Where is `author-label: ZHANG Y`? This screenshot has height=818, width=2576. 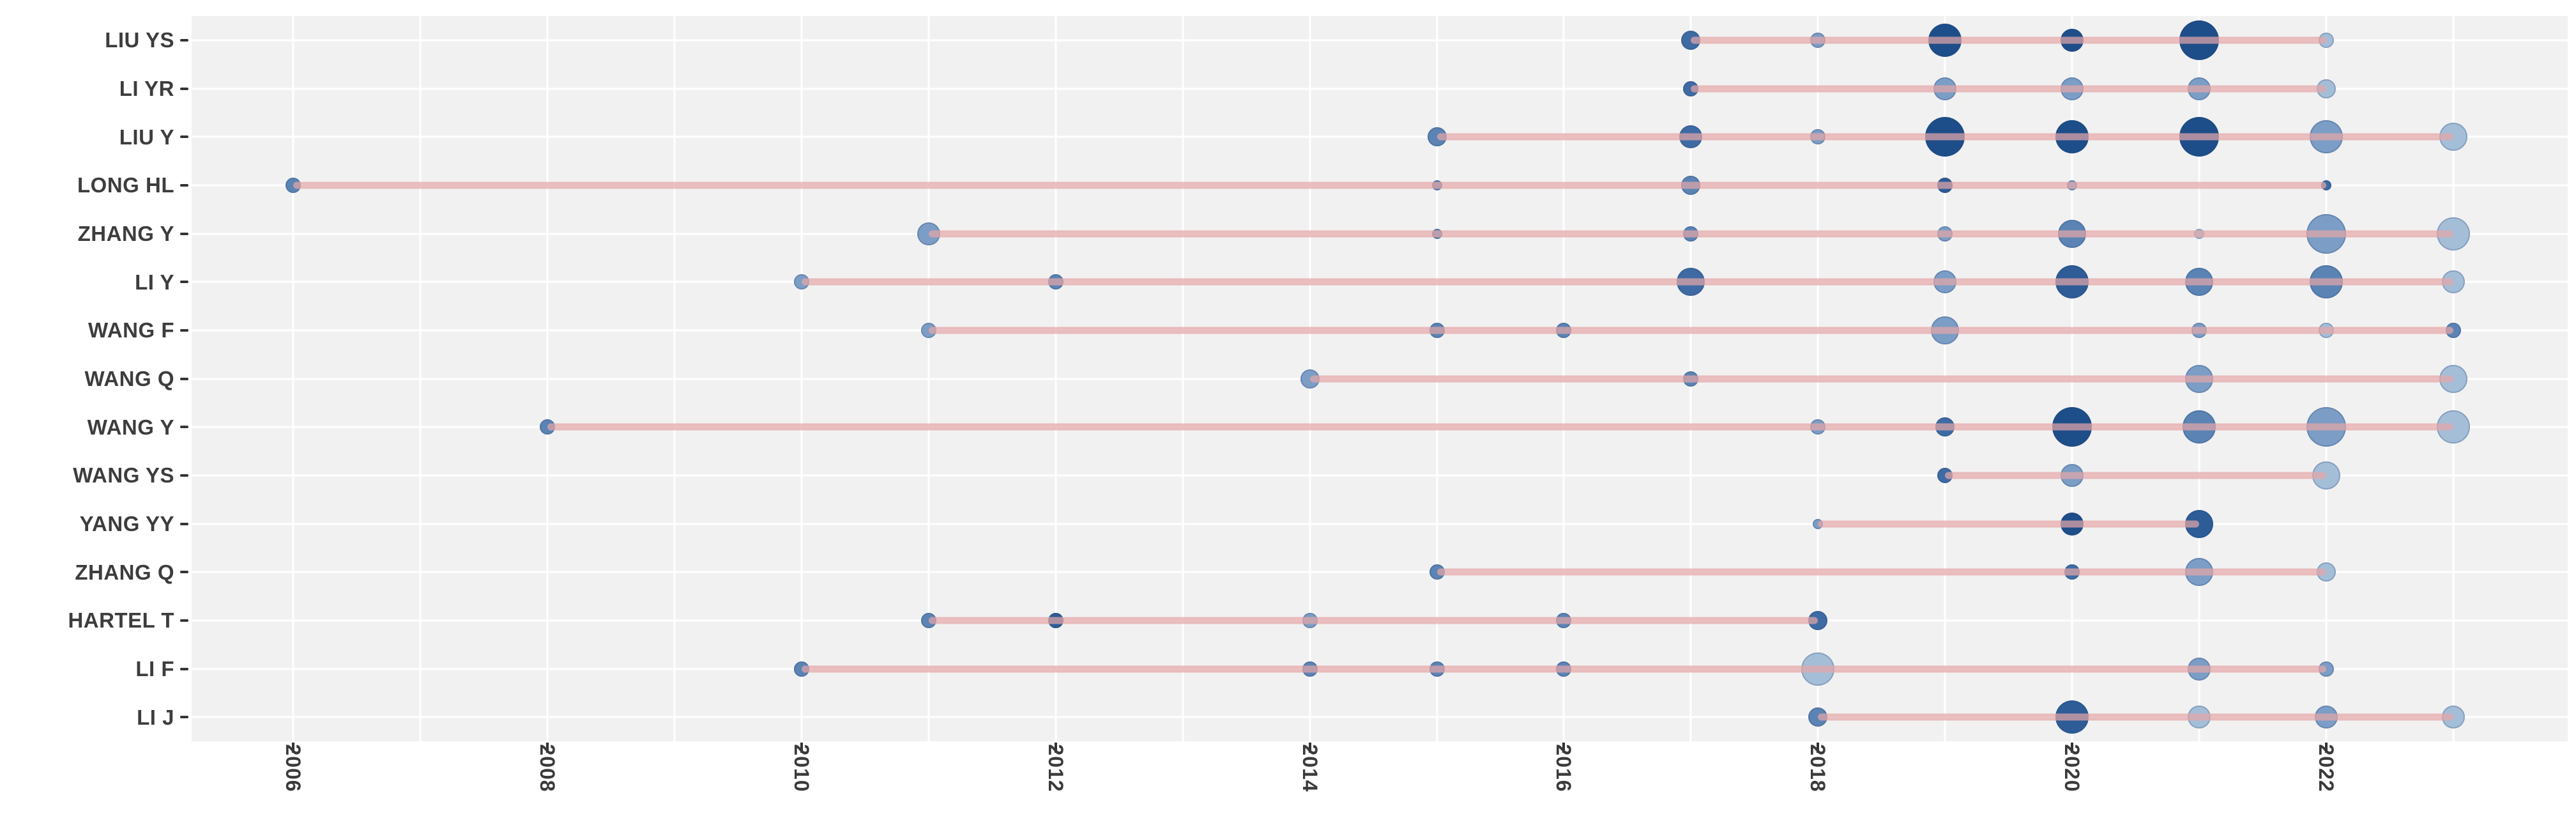 author-label: ZHANG Y is located at coordinates (125, 233).